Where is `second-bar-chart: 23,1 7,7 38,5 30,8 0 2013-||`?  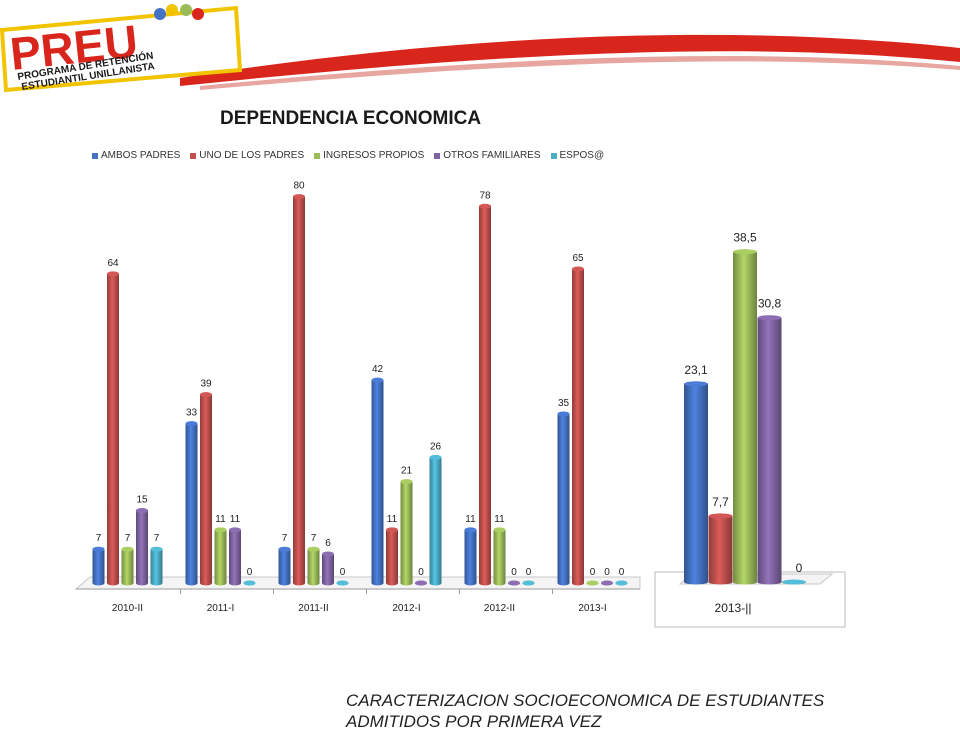
second-bar-chart: 23,1 7,7 38,5 30,8 0 2013-|| is located at coordinates (750, 429).